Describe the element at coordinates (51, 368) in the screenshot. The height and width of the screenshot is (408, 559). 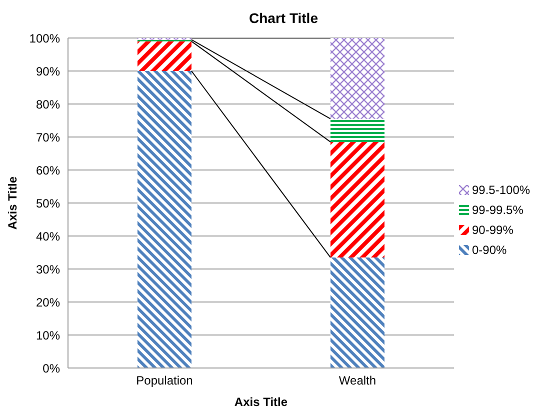
I see `y-tick-label: 0%` at that location.